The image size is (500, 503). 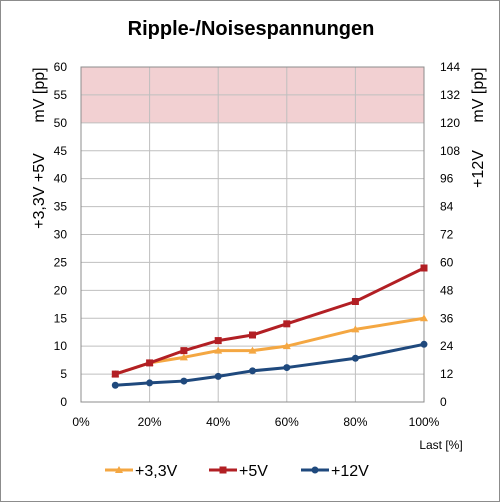 What do you see at coordinates (270, 364) in the screenshot?
I see `series-line-12v` at bounding box center [270, 364].